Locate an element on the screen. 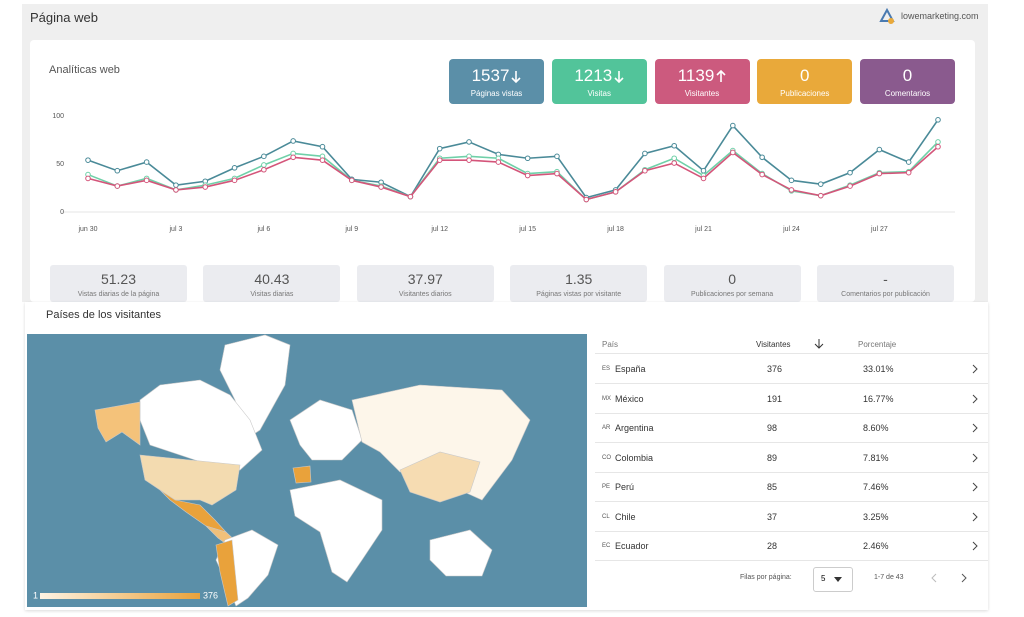 The image size is (1024, 617). stat-card: 1.35 Páginas vistas por visitante is located at coordinates (579, 283).